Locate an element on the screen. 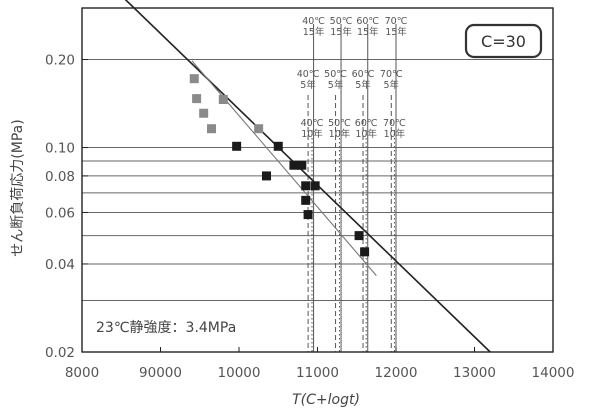 The width and height of the screenshot is (594, 411). reference-line-label: 70℃ 15年 is located at coordinates (396, 27).